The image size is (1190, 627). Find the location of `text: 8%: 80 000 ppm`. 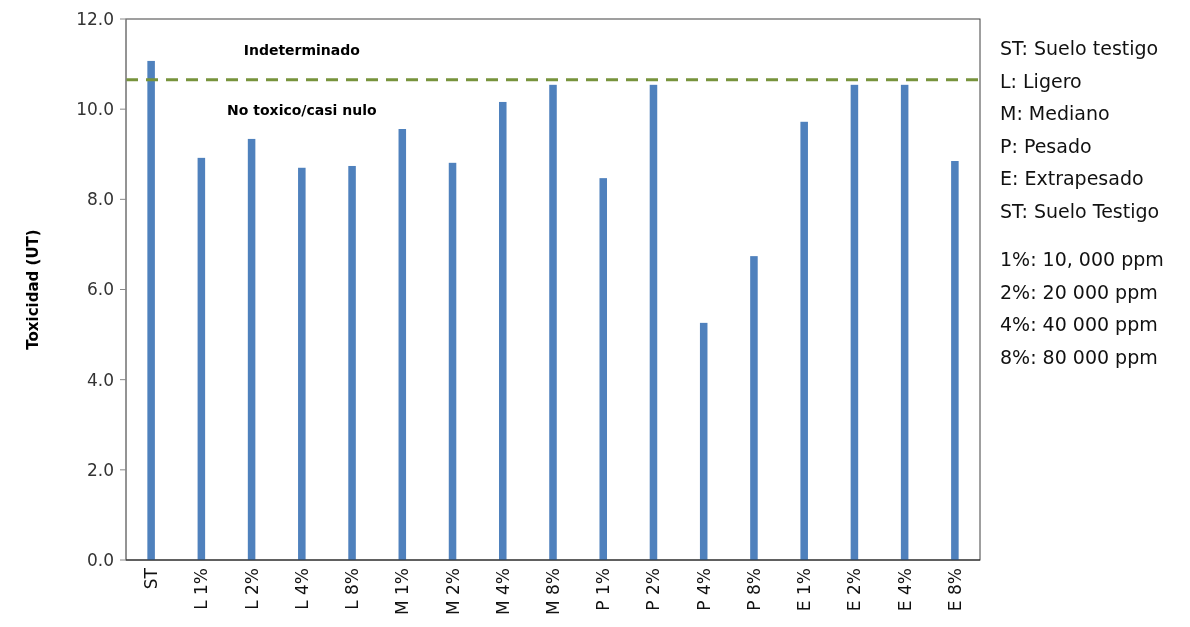

text: 8%: 80 000 ppm is located at coordinates (1079, 356).